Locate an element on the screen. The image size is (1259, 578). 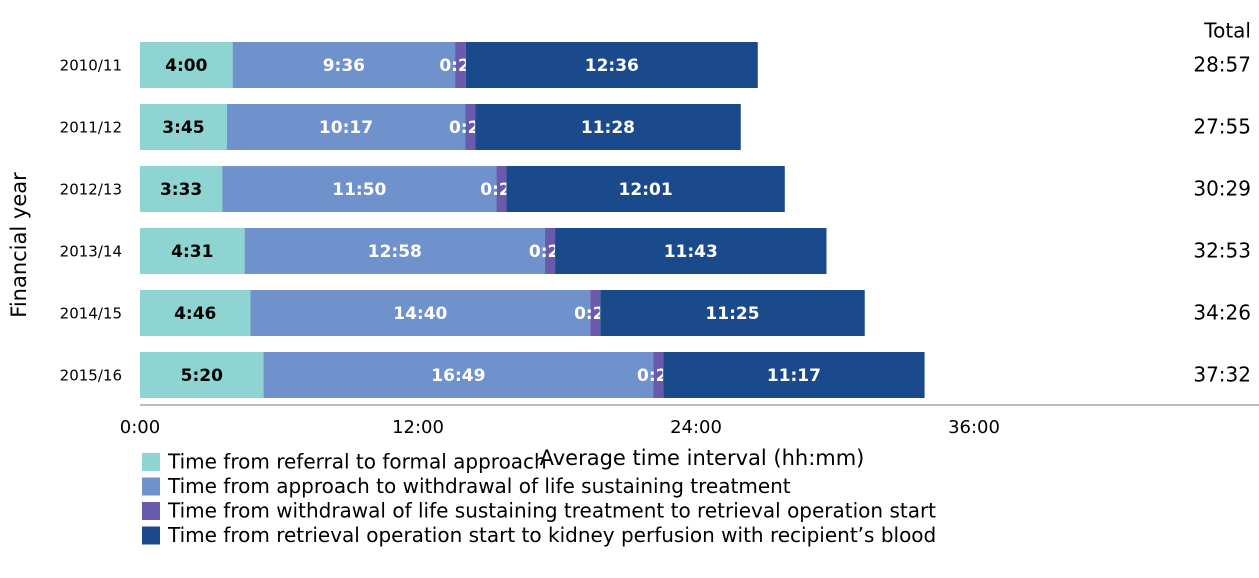
bar-value-label: 4:46 is located at coordinates (195, 314).